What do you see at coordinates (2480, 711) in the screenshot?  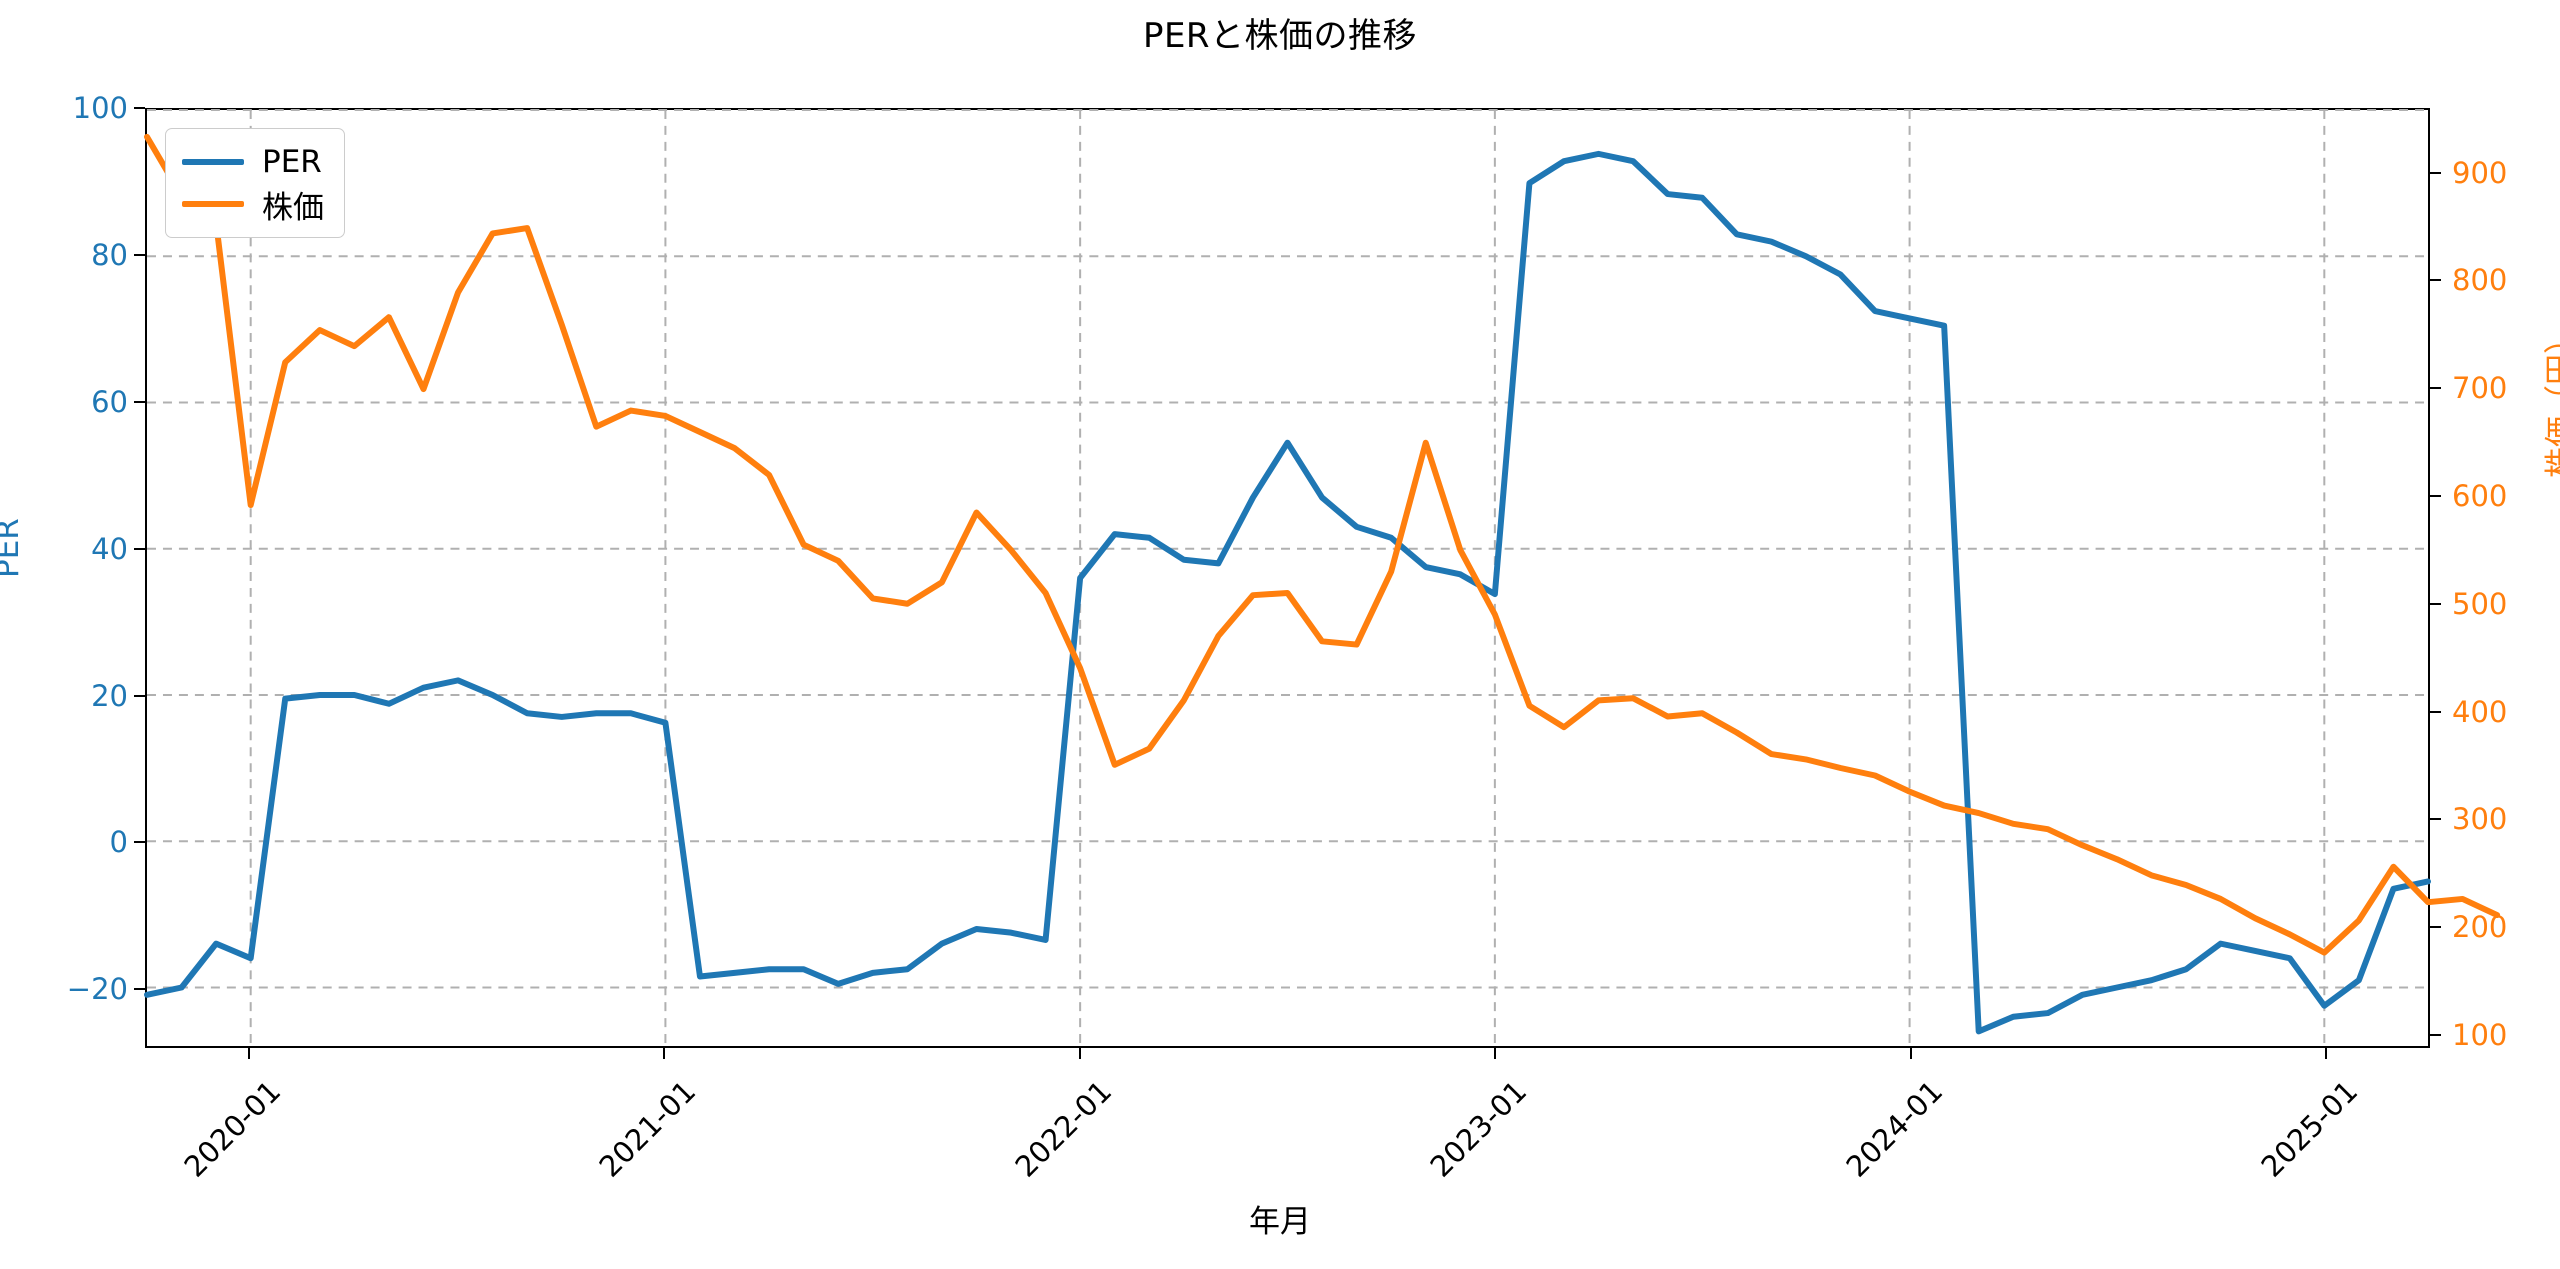 I see `y-axis-right-tick-label: 400` at bounding box center [2480, 711].